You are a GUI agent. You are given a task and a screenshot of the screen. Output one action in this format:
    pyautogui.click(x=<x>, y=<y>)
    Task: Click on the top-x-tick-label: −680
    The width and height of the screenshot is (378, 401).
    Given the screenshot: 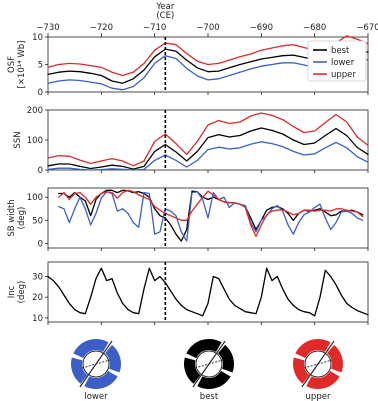 What is the action you would take?
    pyautogui.click(x=314, y=28)
    